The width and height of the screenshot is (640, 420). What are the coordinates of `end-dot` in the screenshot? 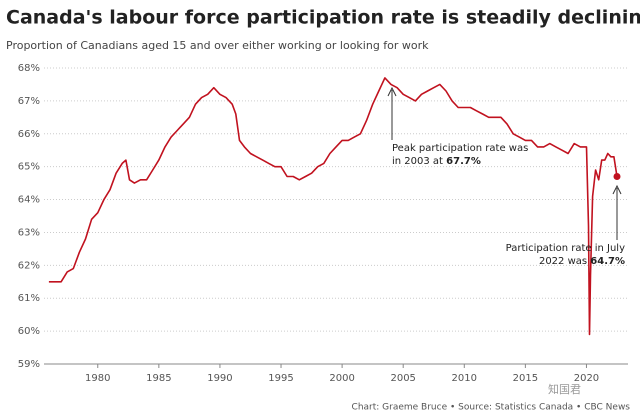 It's located at (617, 177).